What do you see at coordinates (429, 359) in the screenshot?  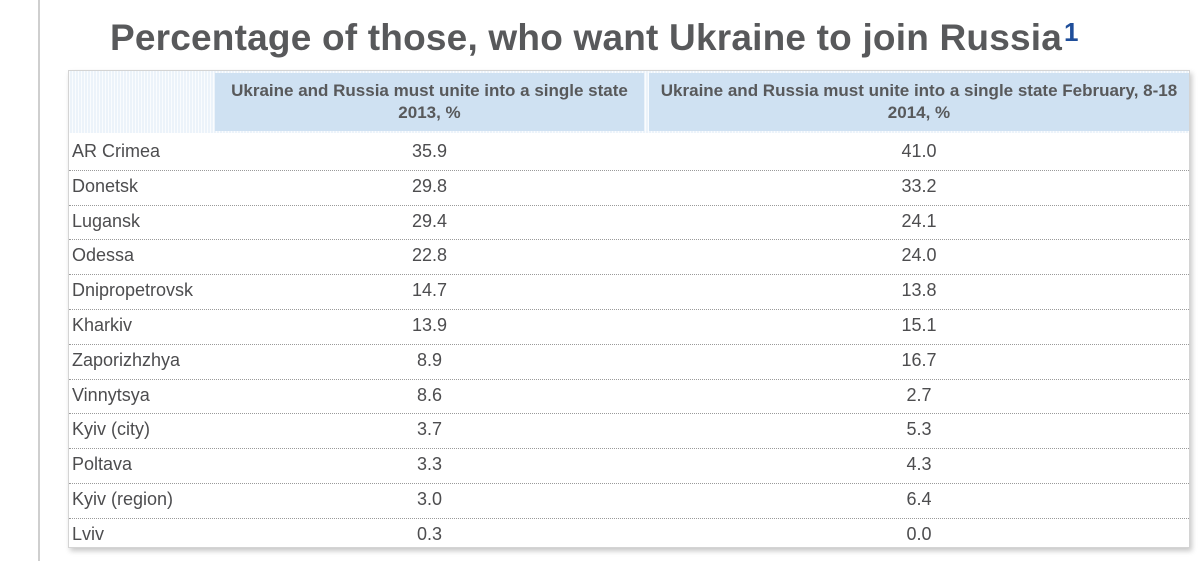 I see `value-2013-cell: 8.9` at bounding box center [429, 359].